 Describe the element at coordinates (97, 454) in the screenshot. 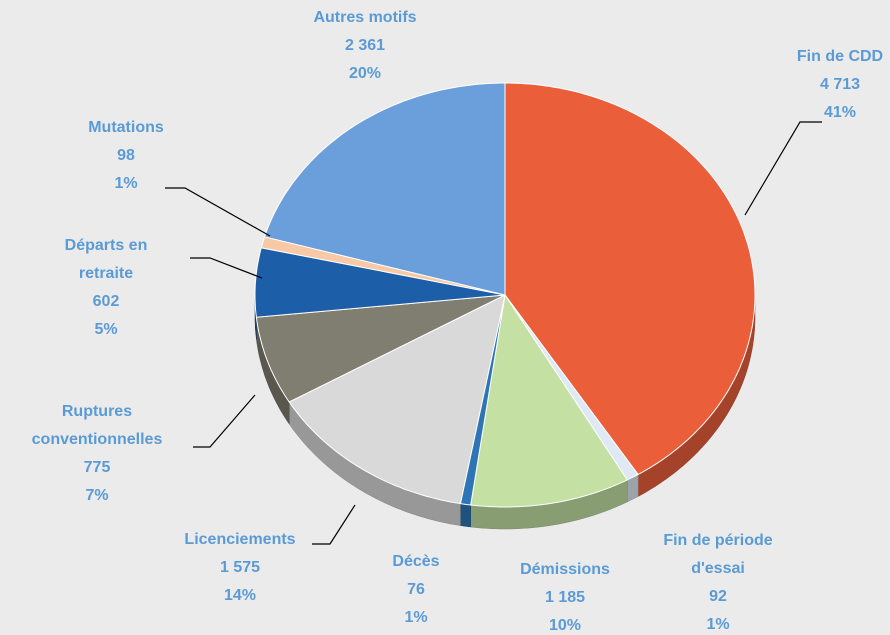

I see `data-label: Ruptures conventionnelles 775 7%` at that location.